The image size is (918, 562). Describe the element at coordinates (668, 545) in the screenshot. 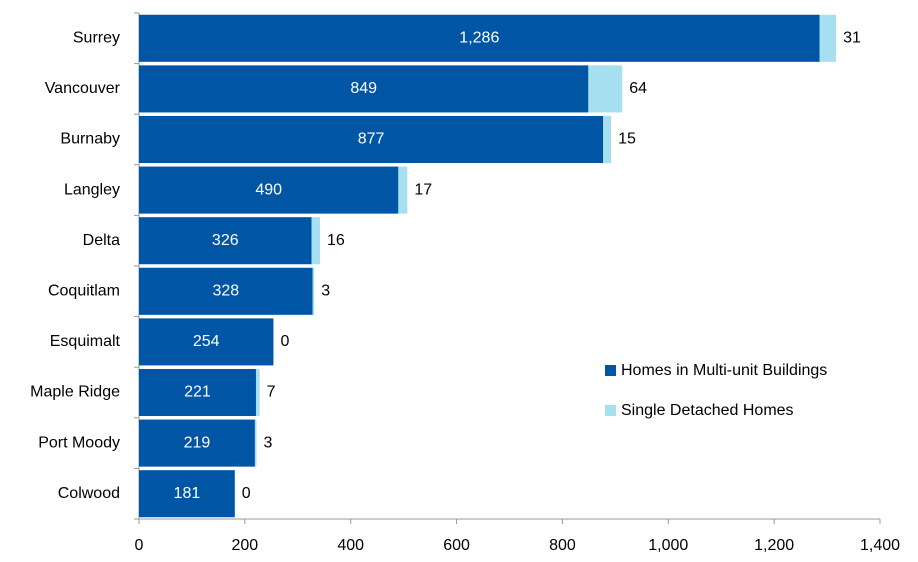

I see `x-tick-label: 1,000` at that location.